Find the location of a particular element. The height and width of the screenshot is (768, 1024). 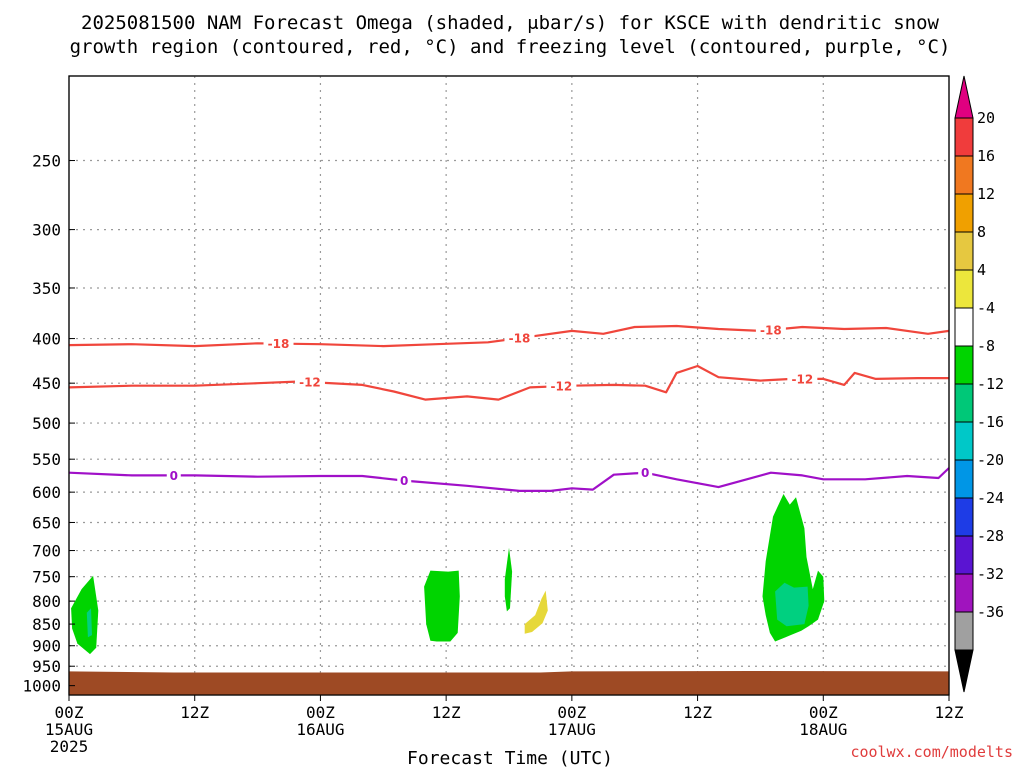

colorbar-label: -20 is located at coordinates (990, 460).